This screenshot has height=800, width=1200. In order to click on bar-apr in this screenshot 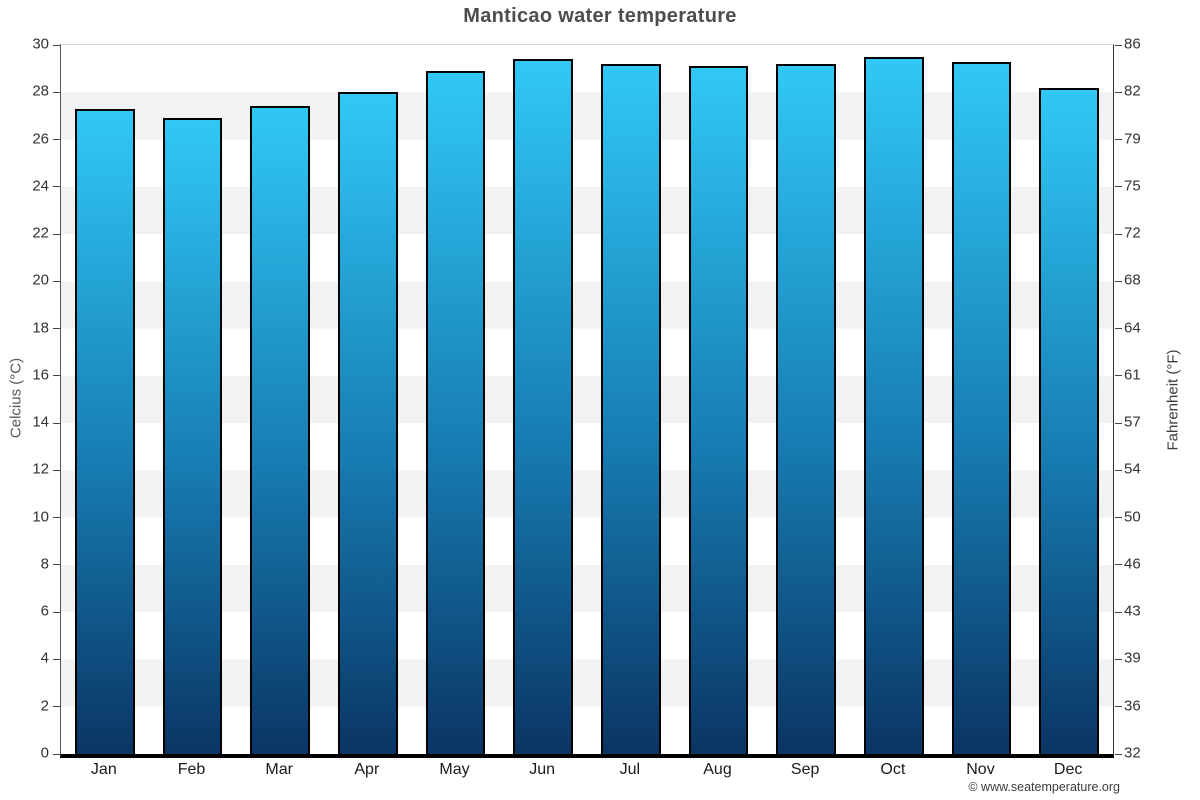, I will do `click(368, 423)`.